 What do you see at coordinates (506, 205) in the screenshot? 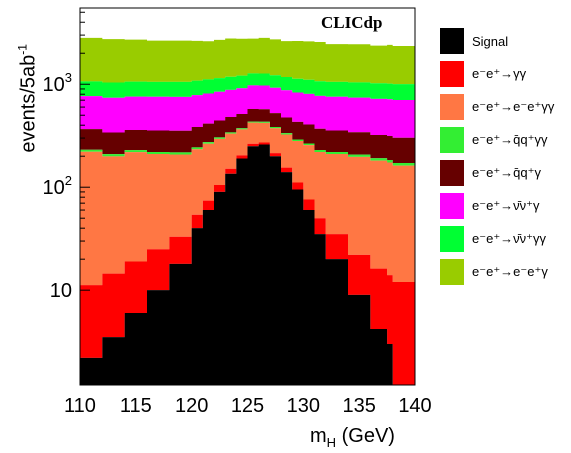
I see `legend-label: e⁻e⁺→ν̄ν⁺γ` at bounding box center [506, 205].